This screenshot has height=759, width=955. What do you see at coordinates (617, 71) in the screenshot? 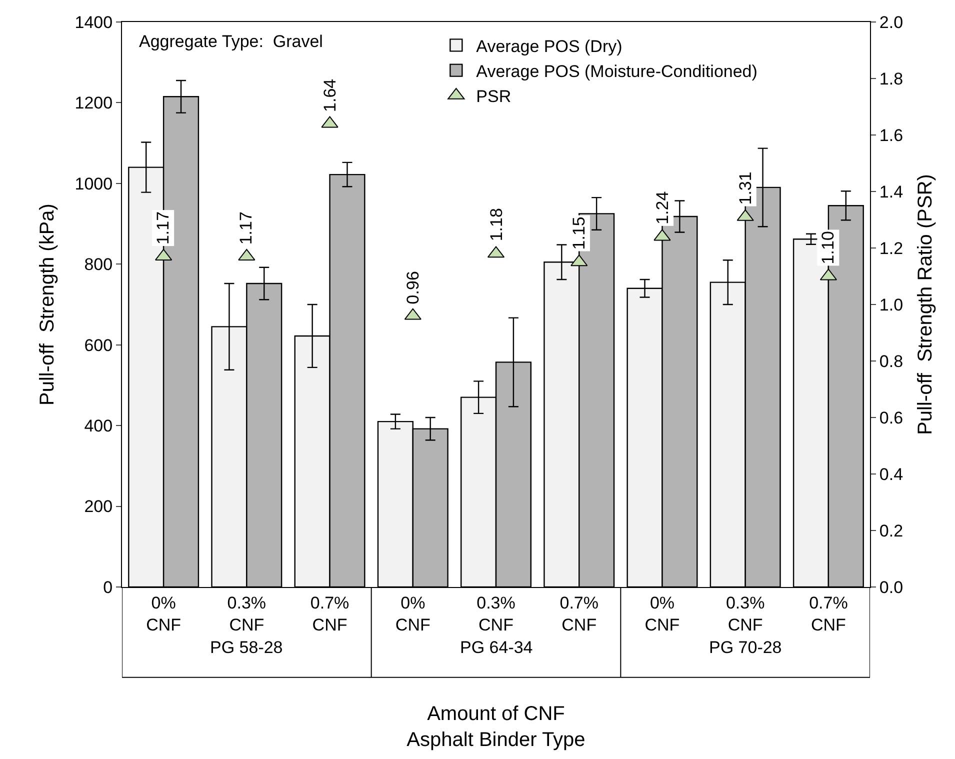
I see `legend-label: Average POS (Moisture-Conditioned)` at bounding box center [617, 71].